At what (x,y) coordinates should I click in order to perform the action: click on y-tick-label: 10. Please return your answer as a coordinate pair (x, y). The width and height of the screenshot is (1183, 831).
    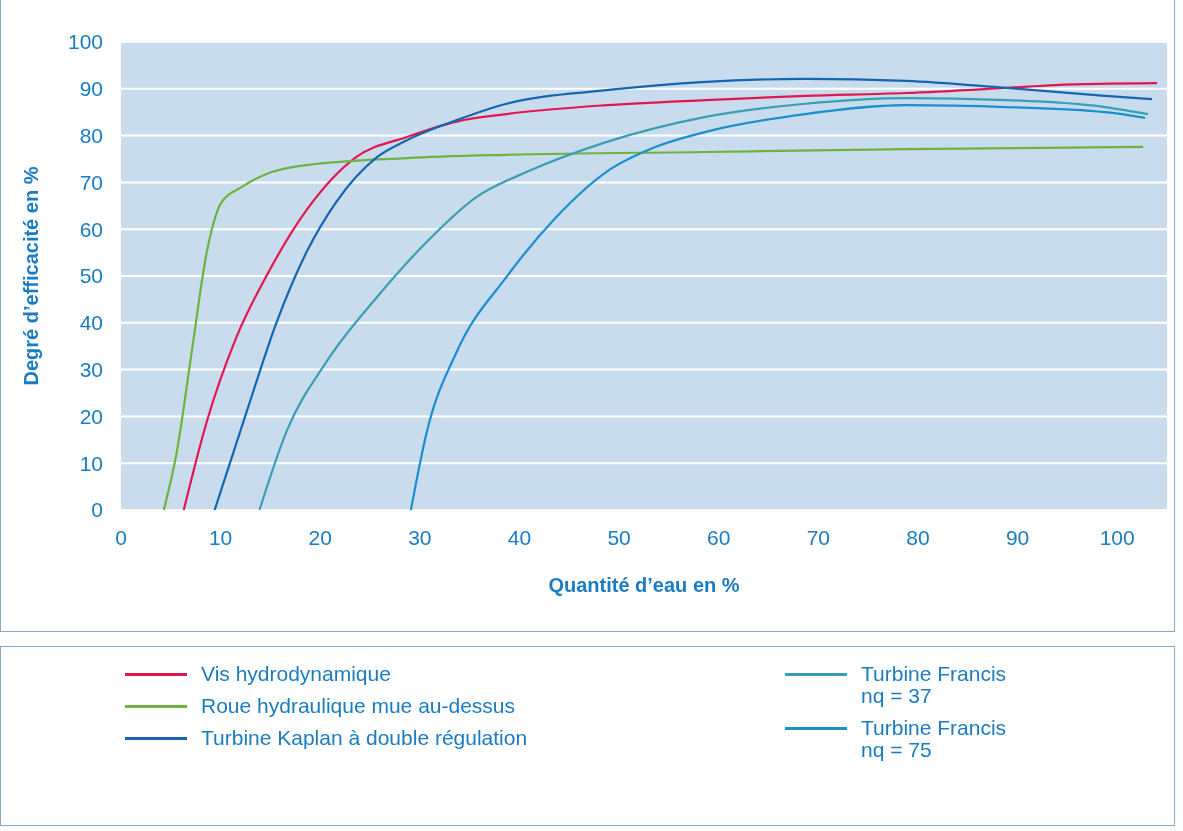
    Looking at the image, I should click on (91, 463).